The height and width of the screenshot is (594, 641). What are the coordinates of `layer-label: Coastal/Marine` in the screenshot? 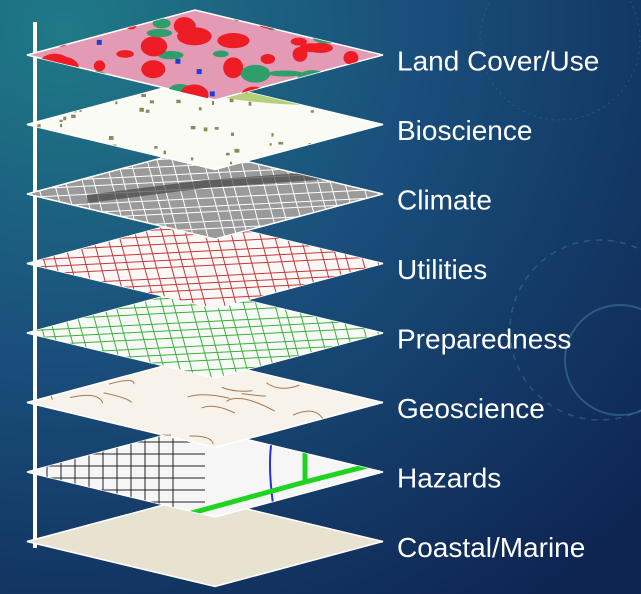 It's located at (491, 547).